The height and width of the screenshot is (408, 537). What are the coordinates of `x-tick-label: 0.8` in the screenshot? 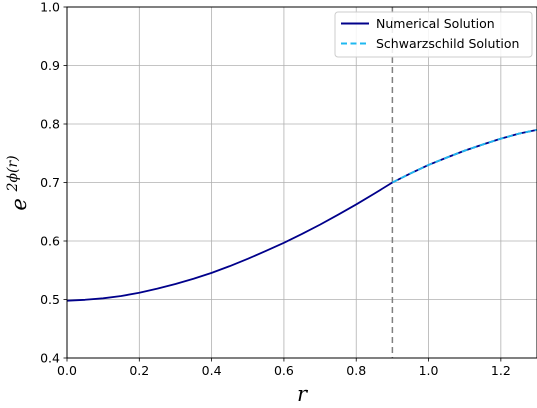 It's located at (356, 370).